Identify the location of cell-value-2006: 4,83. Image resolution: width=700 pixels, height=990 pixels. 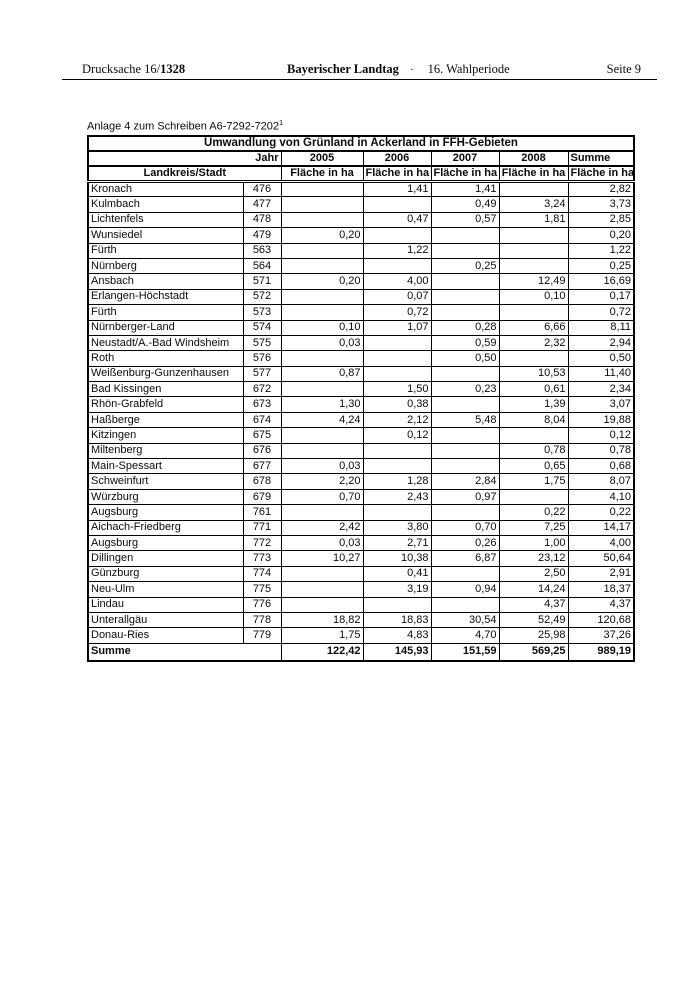
(397, 635).